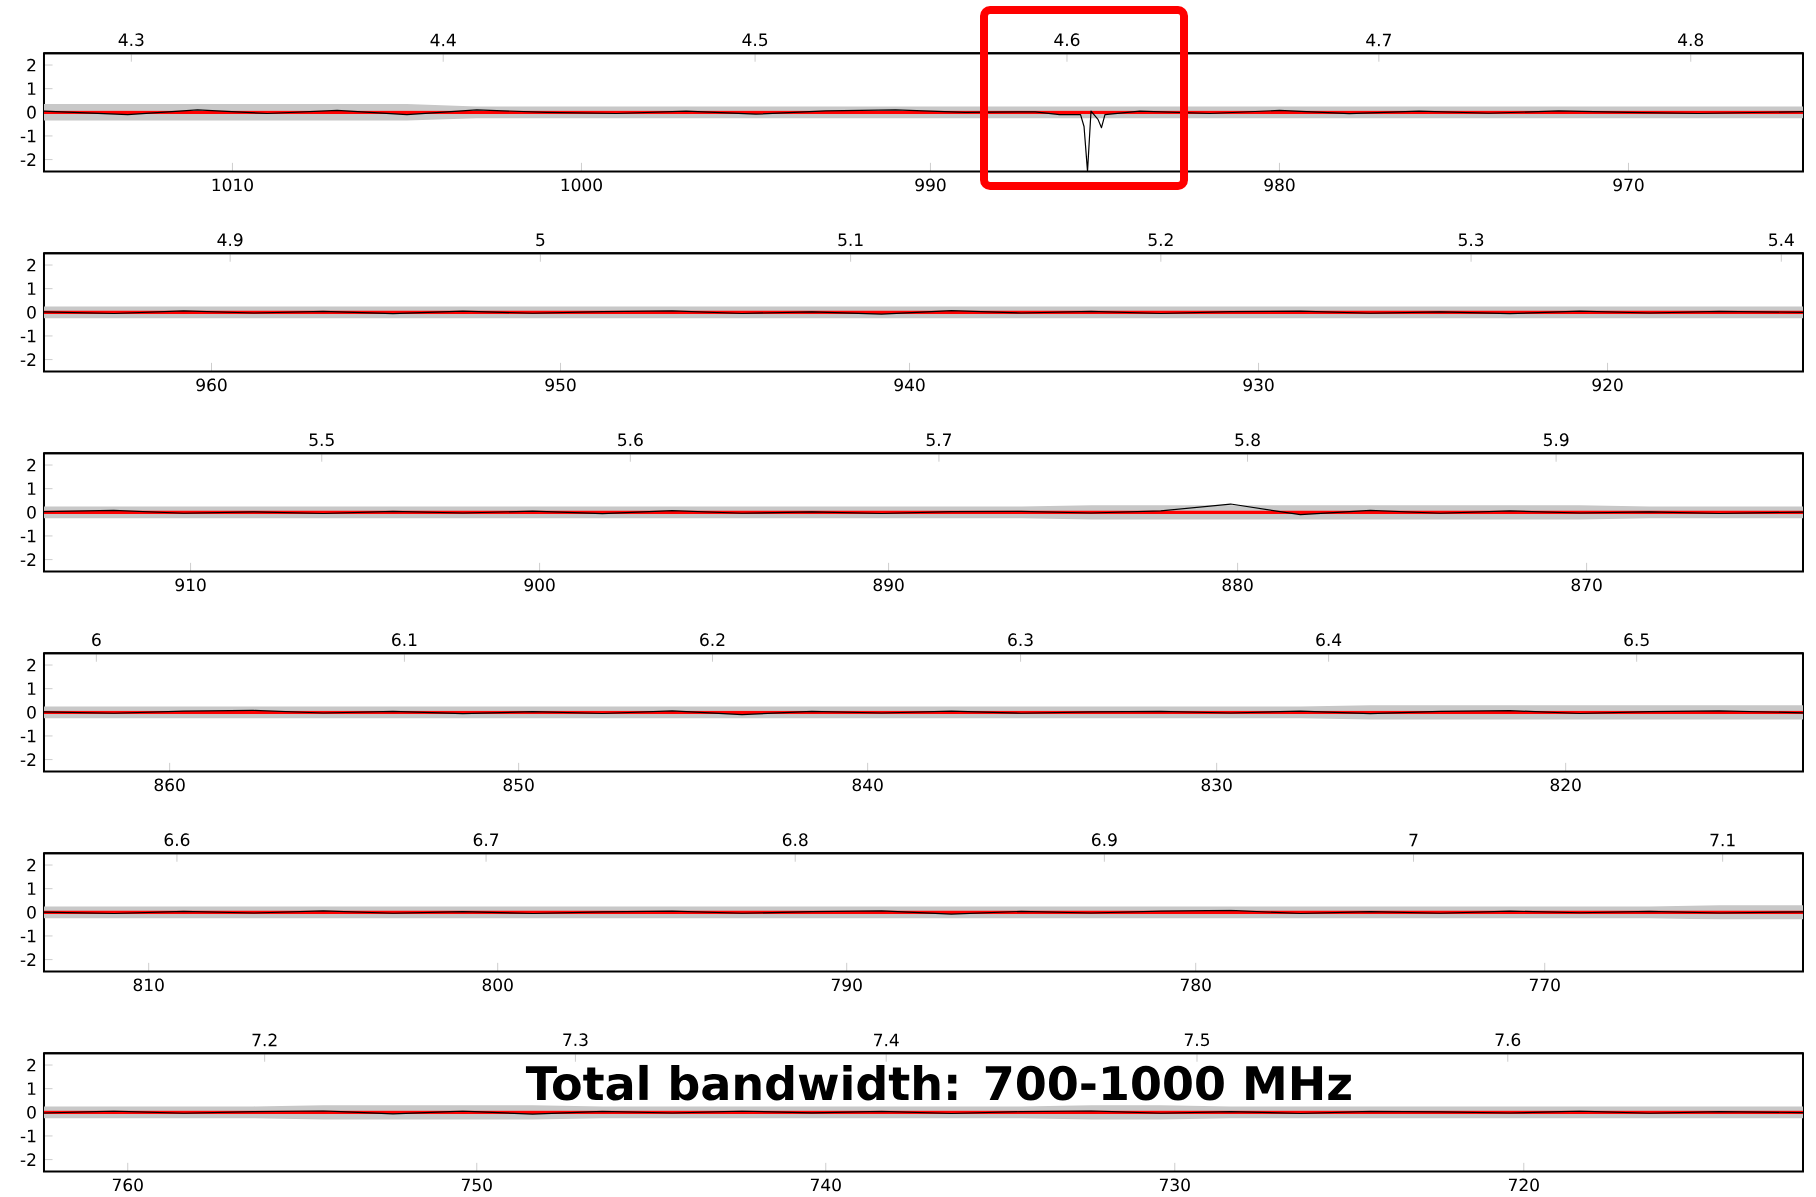 The height and width of the screenshot is (1197, 1816). Describe the element at coordinates (540, 240) in the screenshot. I see `x2-tick-label: 5` at that location.